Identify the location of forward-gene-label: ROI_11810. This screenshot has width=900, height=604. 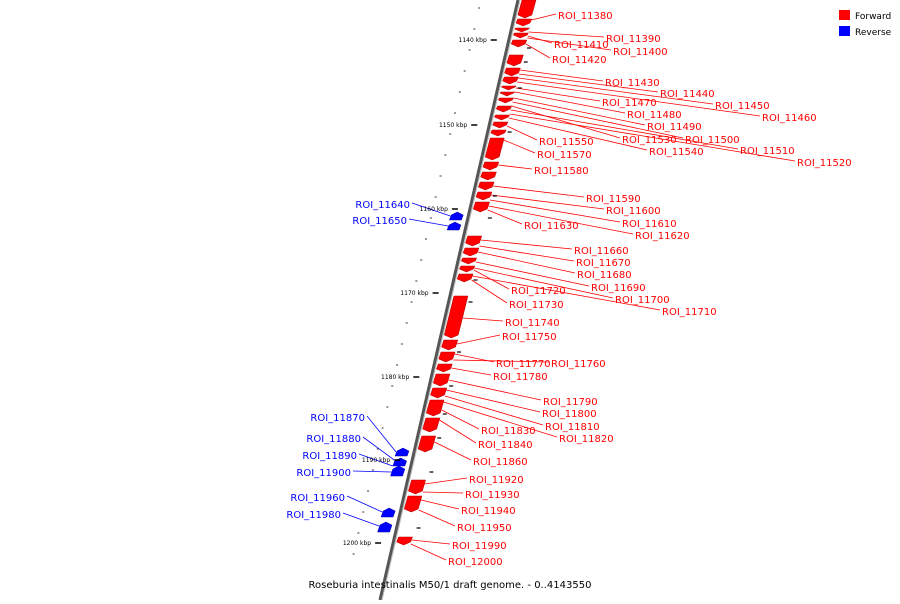
(572, 427).